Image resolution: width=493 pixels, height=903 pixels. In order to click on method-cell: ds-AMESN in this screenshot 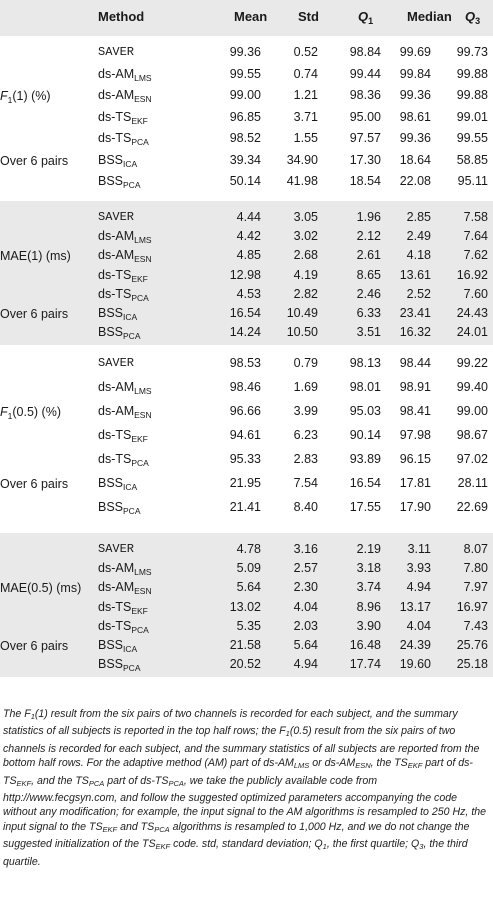, I will do `click(125, 412)`.